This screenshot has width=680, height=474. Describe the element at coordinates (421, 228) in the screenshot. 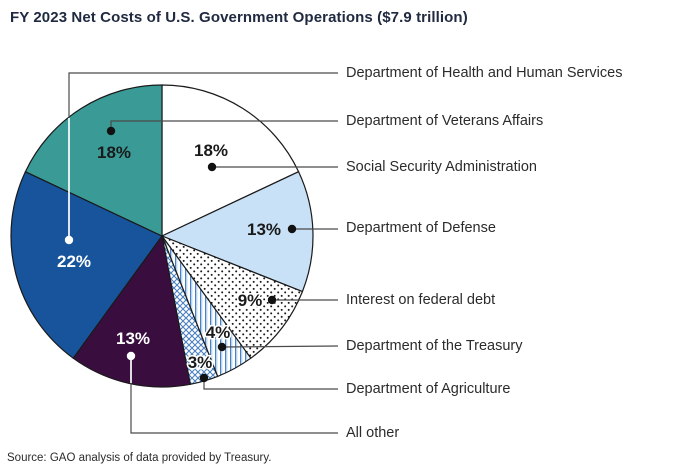

I see `legend-label-department-of-defense: Department of Defense` at that location.